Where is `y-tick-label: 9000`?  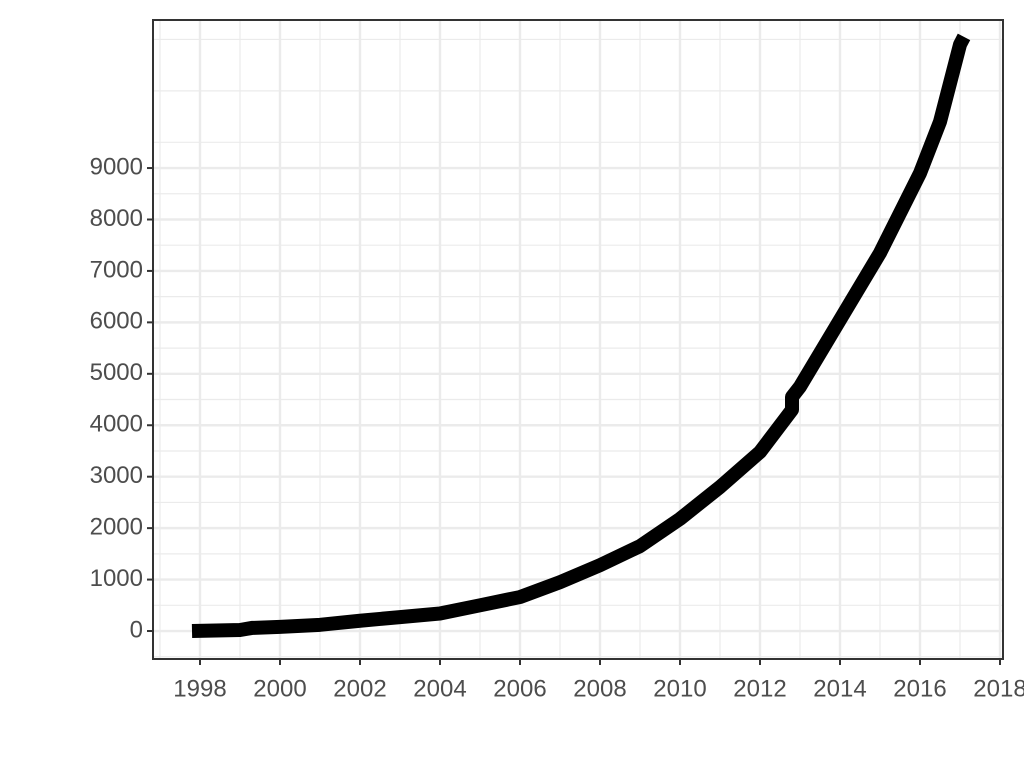 y-tick-label: 9000 is located at coordinates (116, 166).